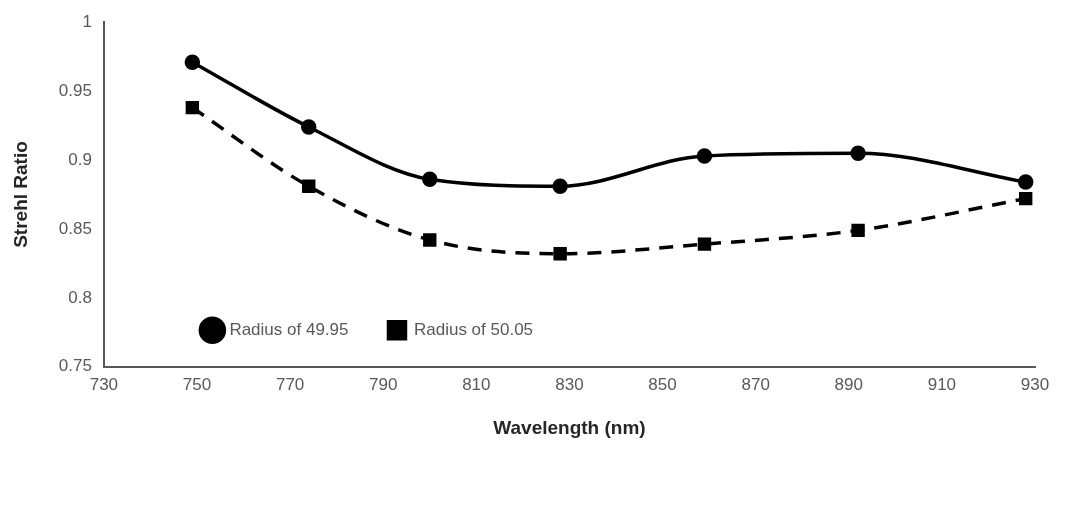 The height and width of the screenshot is (519, 1080). Describe the element at coordinates (75, 90) in the screenshot. I see `y-tick-label: 0.95` at that location.